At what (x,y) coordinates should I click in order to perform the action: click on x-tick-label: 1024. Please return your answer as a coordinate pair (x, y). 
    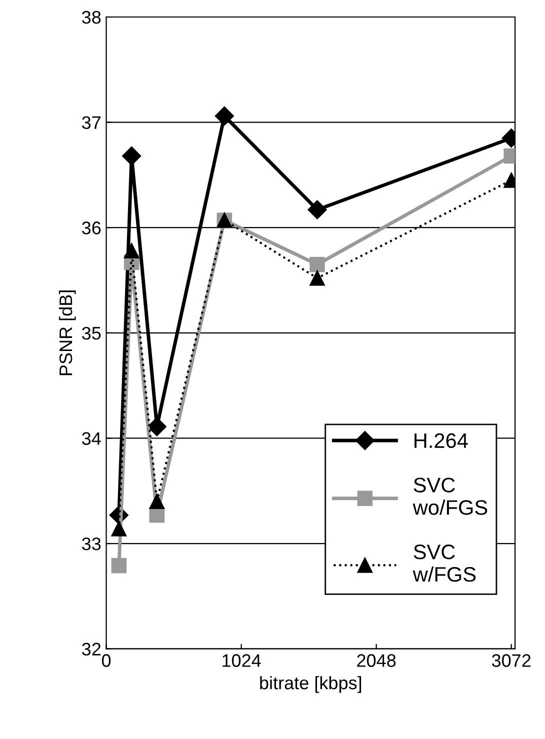
    Looking at the image, I should click on (241, 660).